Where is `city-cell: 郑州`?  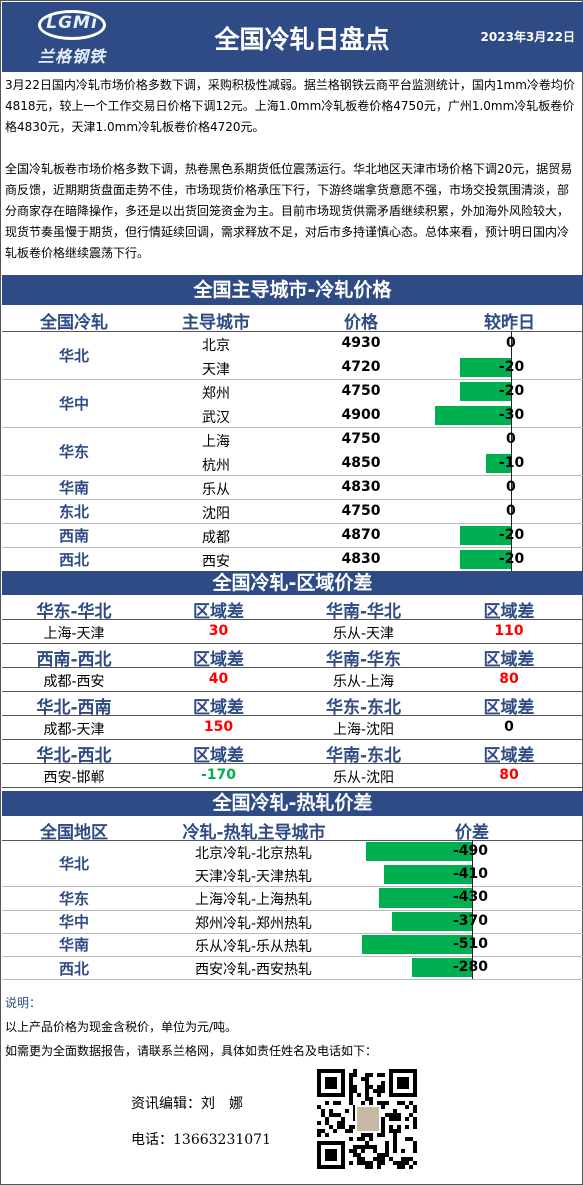 city-cell: 郑州 is located at coordinates (216, 394).